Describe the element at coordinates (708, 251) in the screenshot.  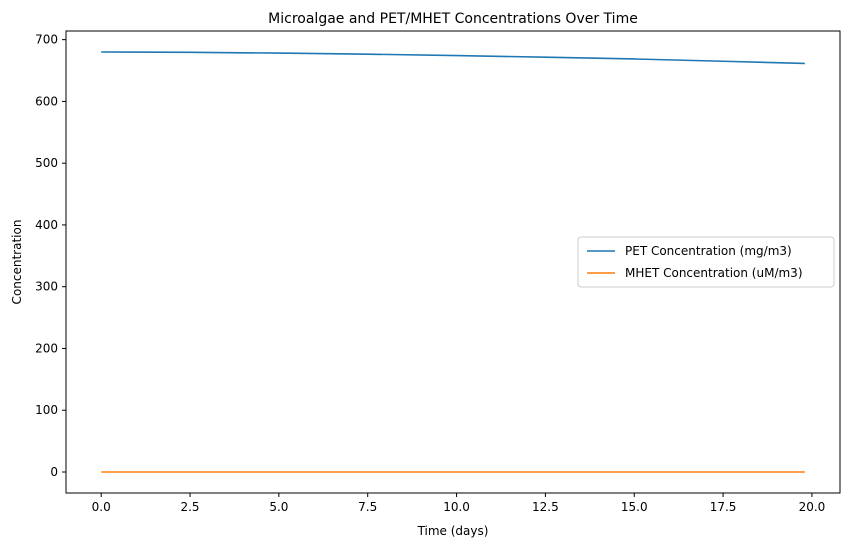
I see `legend-label-1: PET Concentration (mg/m3)` at that location.